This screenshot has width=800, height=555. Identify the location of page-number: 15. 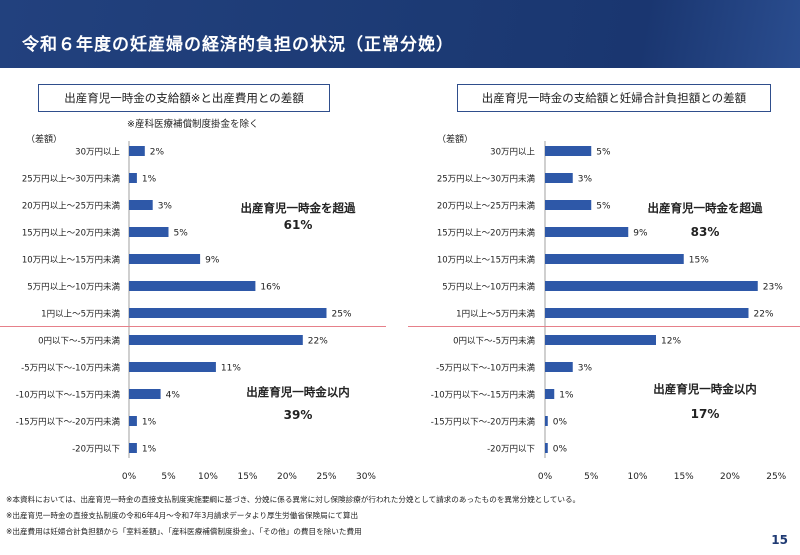
(779, 540).